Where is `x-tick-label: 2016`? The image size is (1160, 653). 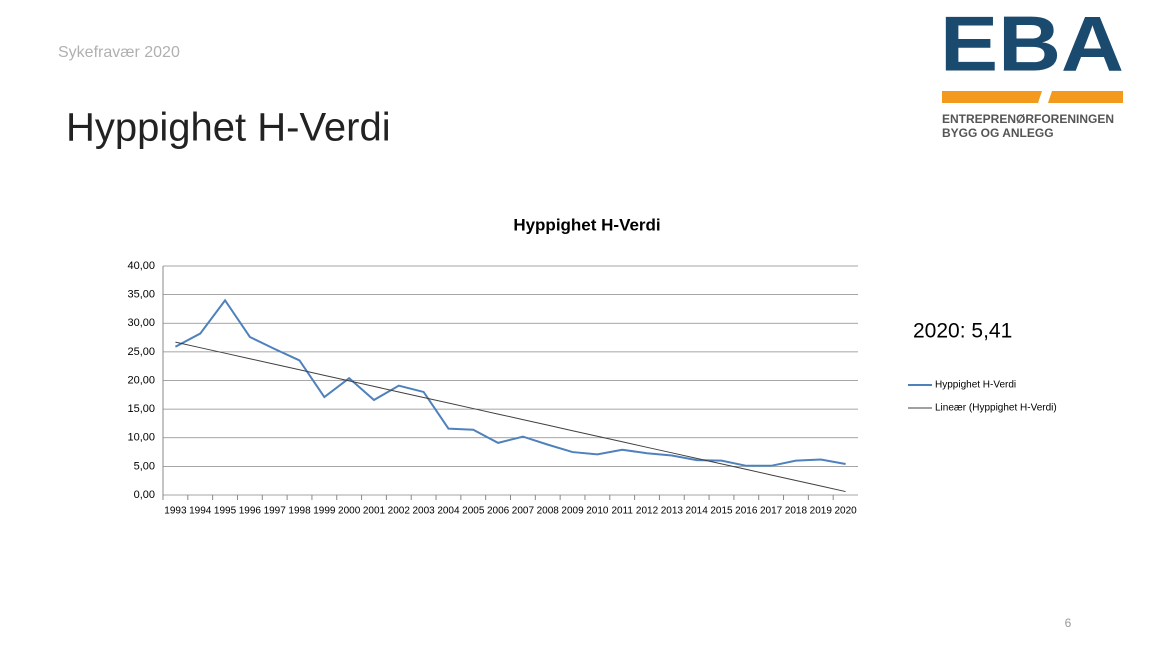 x-tick-label: 2016 is located at coordinates (746, 511).